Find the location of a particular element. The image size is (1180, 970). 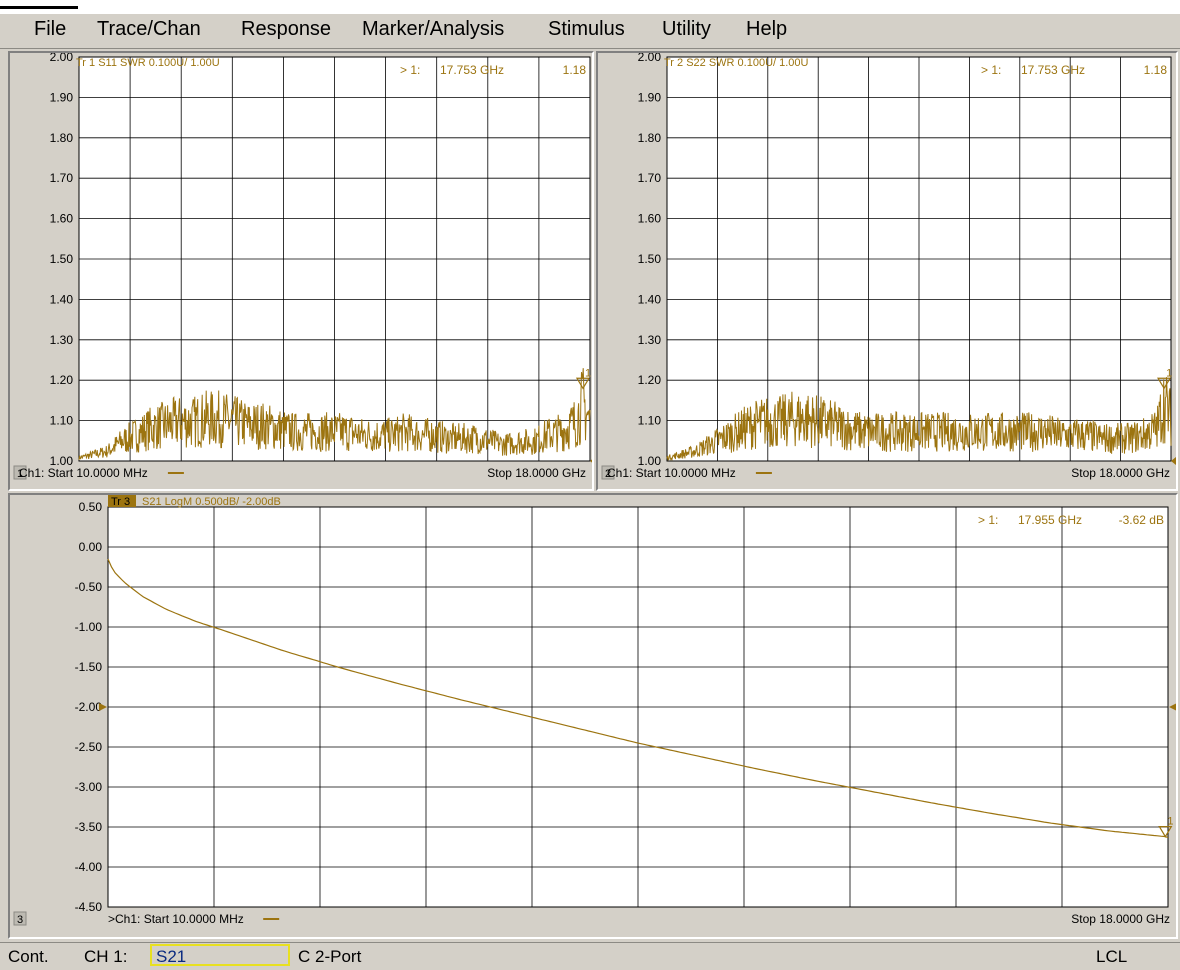

trace-header: Tr 1 S11 SWR 0.100U/ 1.00U is located at coordinates (148, 63).